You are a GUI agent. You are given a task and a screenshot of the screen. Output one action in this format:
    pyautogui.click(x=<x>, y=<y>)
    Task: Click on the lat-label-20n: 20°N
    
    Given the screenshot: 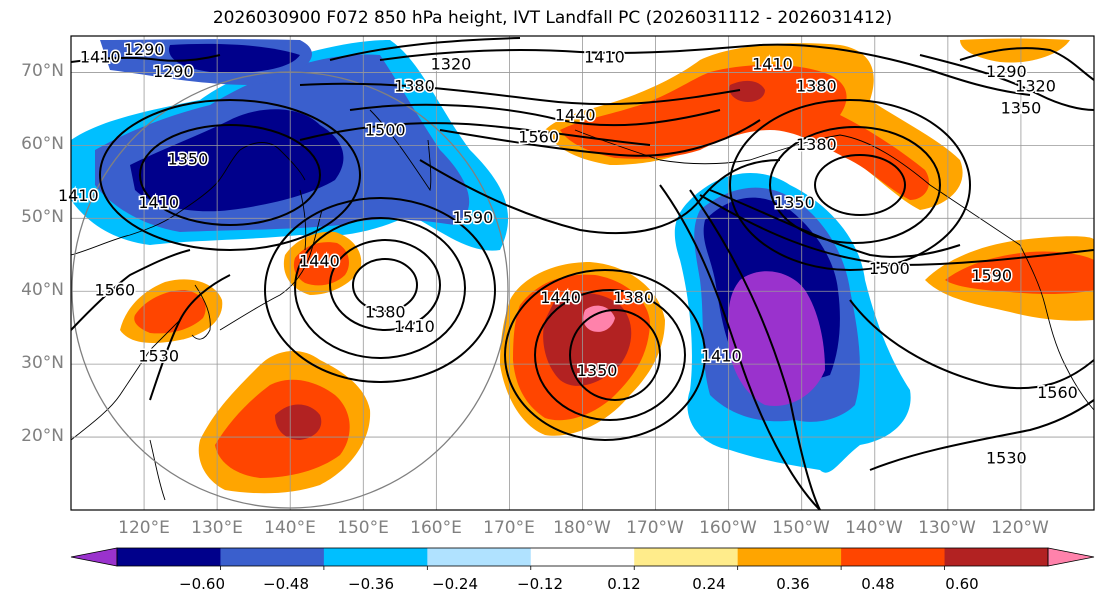 What is the action you would take?
    pyautogui.click(x=42, y=436)
    